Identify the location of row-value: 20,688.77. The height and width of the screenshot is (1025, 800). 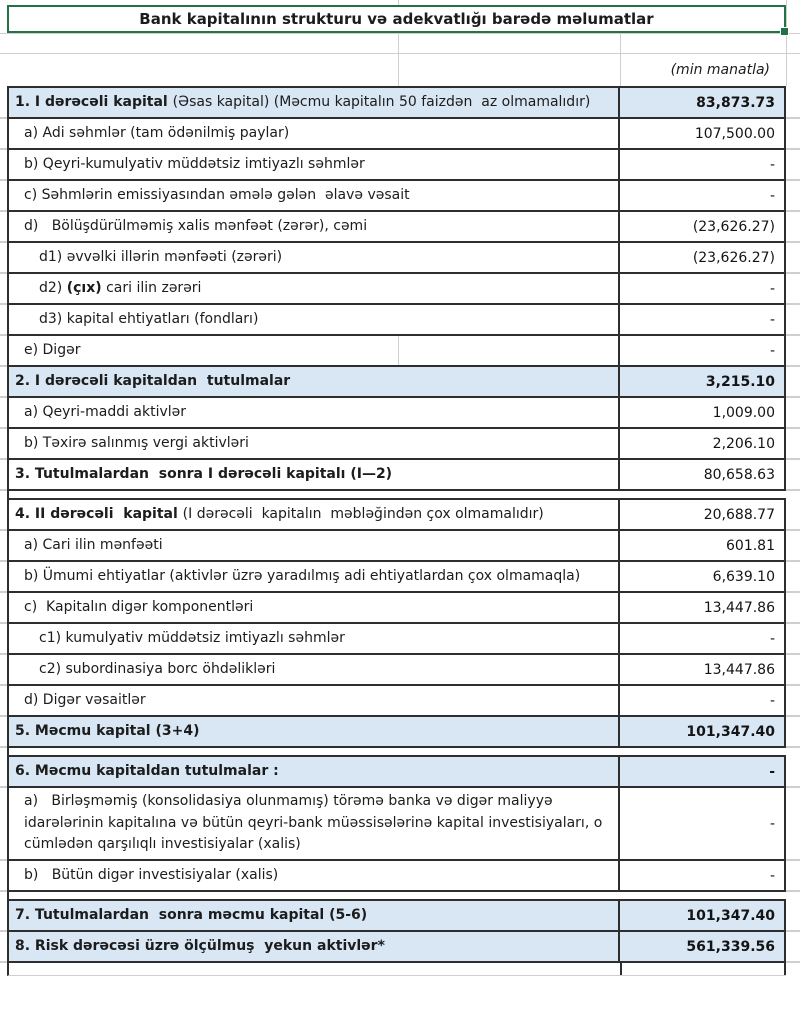
(703, 514).